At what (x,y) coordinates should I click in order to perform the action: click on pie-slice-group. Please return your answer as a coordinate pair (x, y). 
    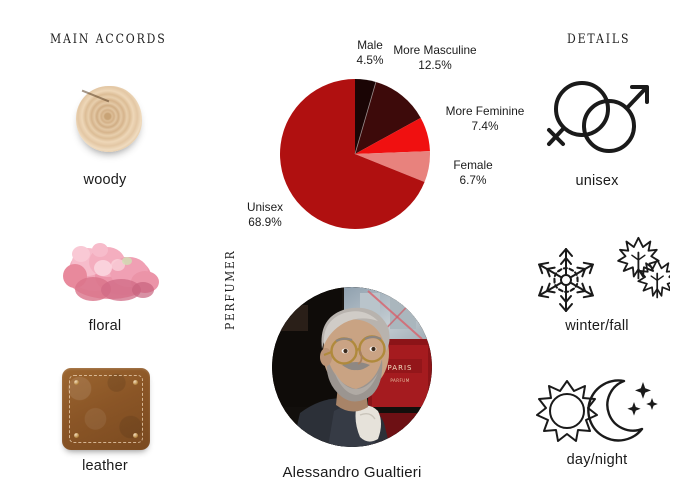
    Looking at the image, I should click on (355, 154).